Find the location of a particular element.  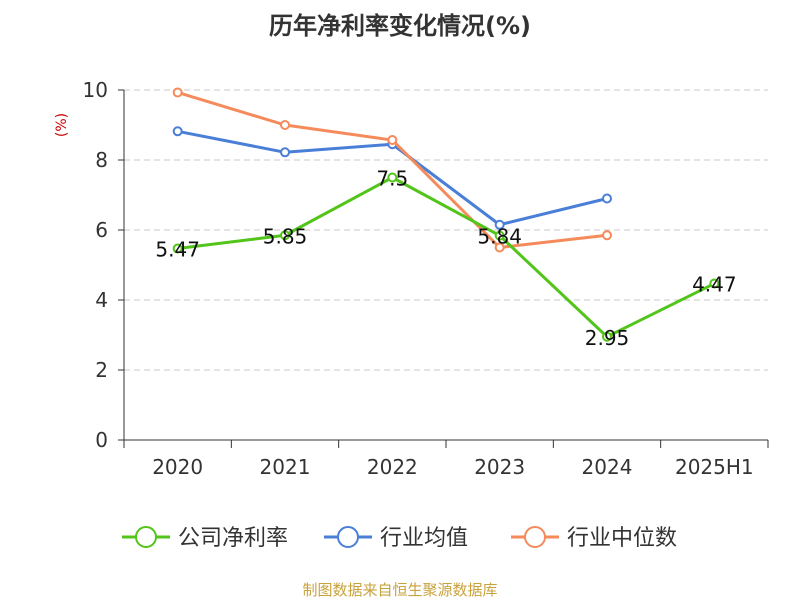

y-tick-label: 0 is located at coordinates (101, 440).